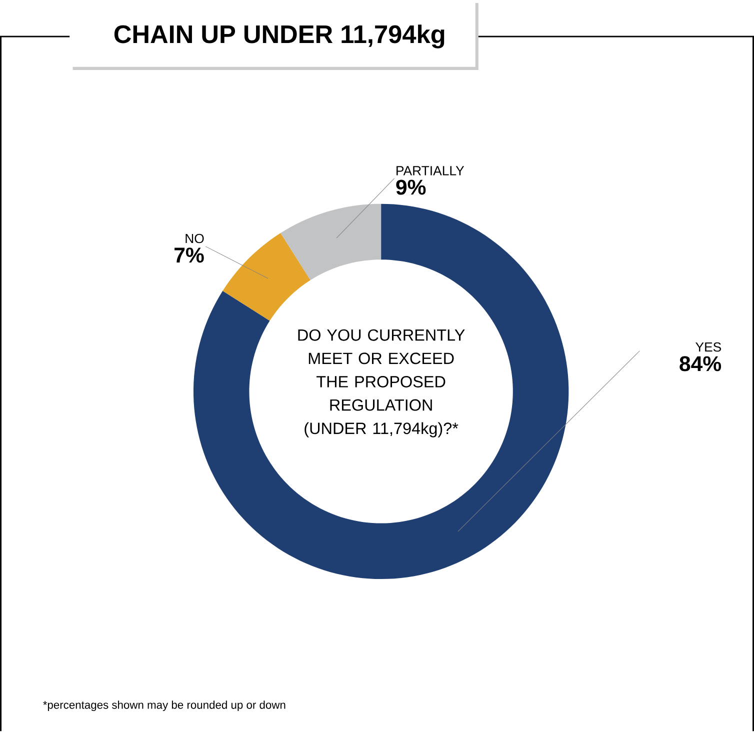  I want to click on text: *percentages shown may be rounded up or down, so click(164, 706).